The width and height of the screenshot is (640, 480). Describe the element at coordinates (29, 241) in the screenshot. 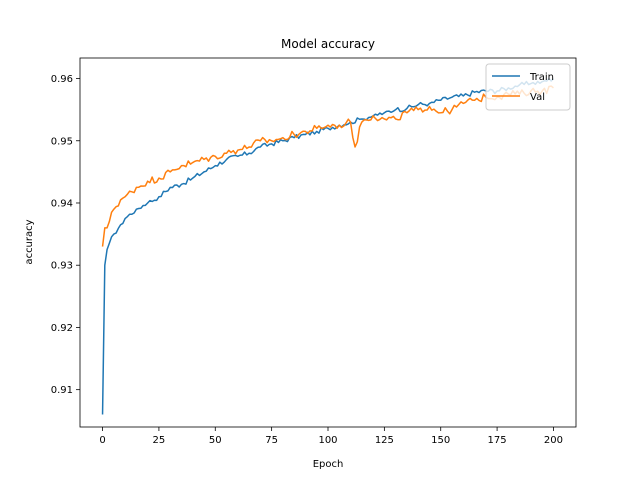

I see `y-axis-label: accuracy` at that location.